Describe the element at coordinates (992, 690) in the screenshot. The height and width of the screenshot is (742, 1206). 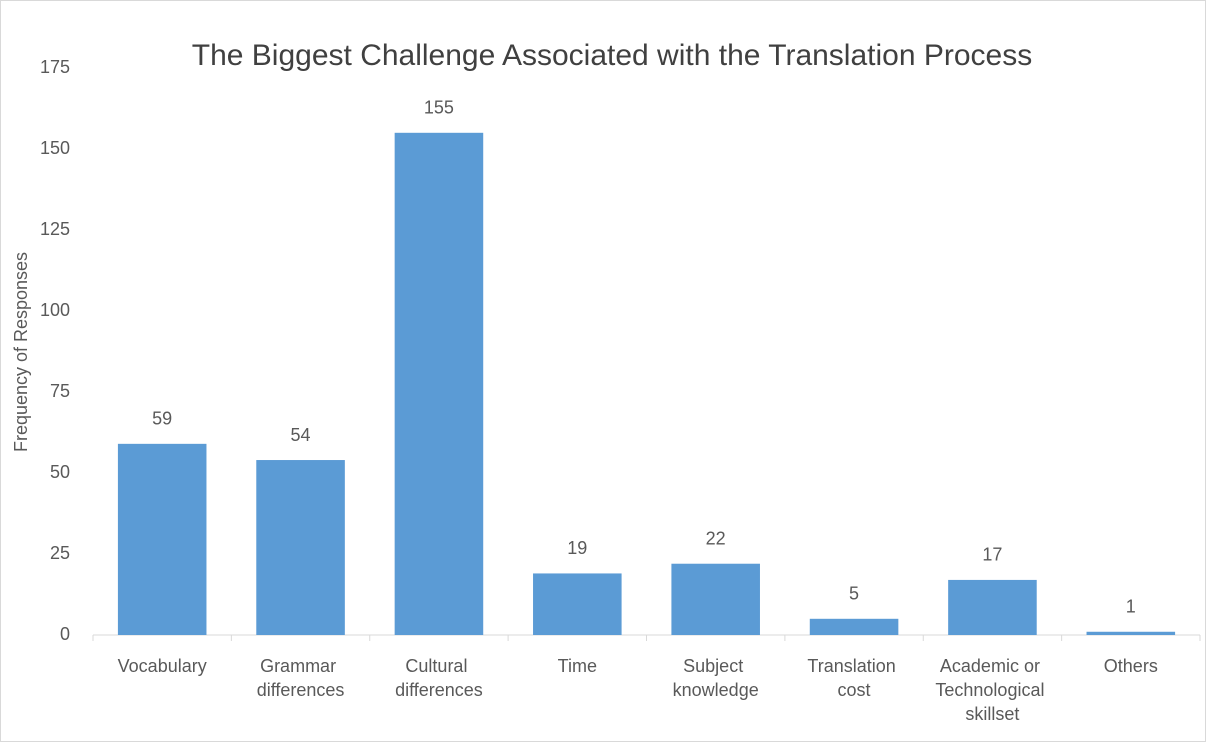
I see `x-tick-label: Academic or Technological skillset` at that location.